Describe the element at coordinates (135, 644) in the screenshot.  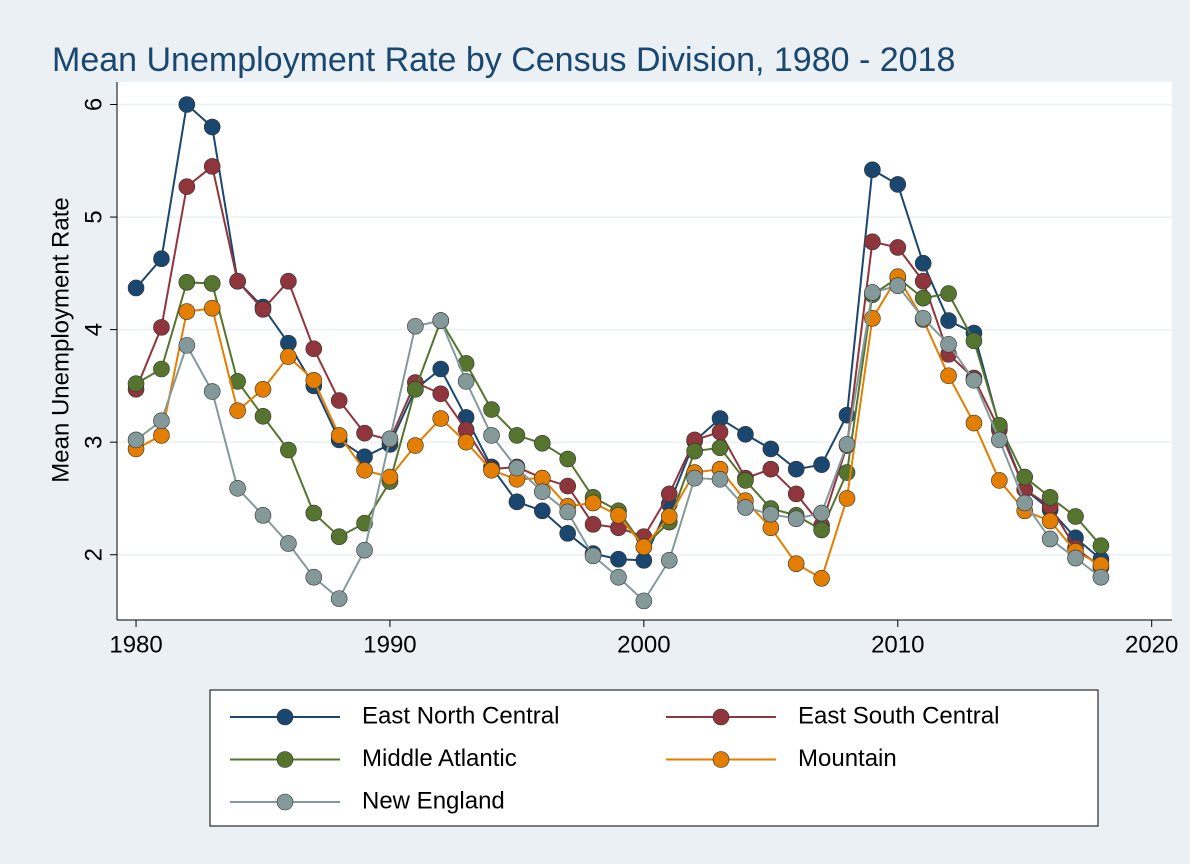
I see `x-tick-label: 1980` at that location.